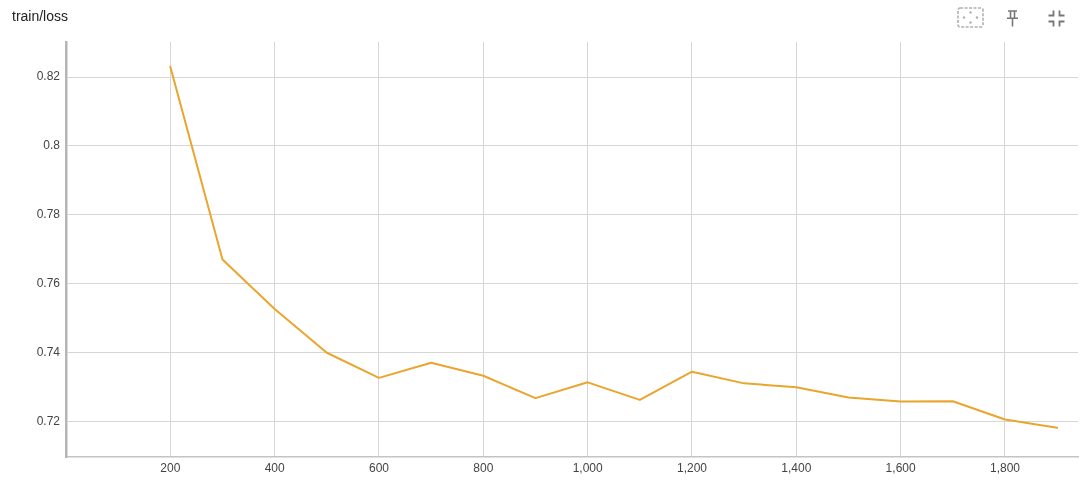  Describe the element at coordinates (40, 16) in the screenshot. I see `chart-title: train/loss` at that location.